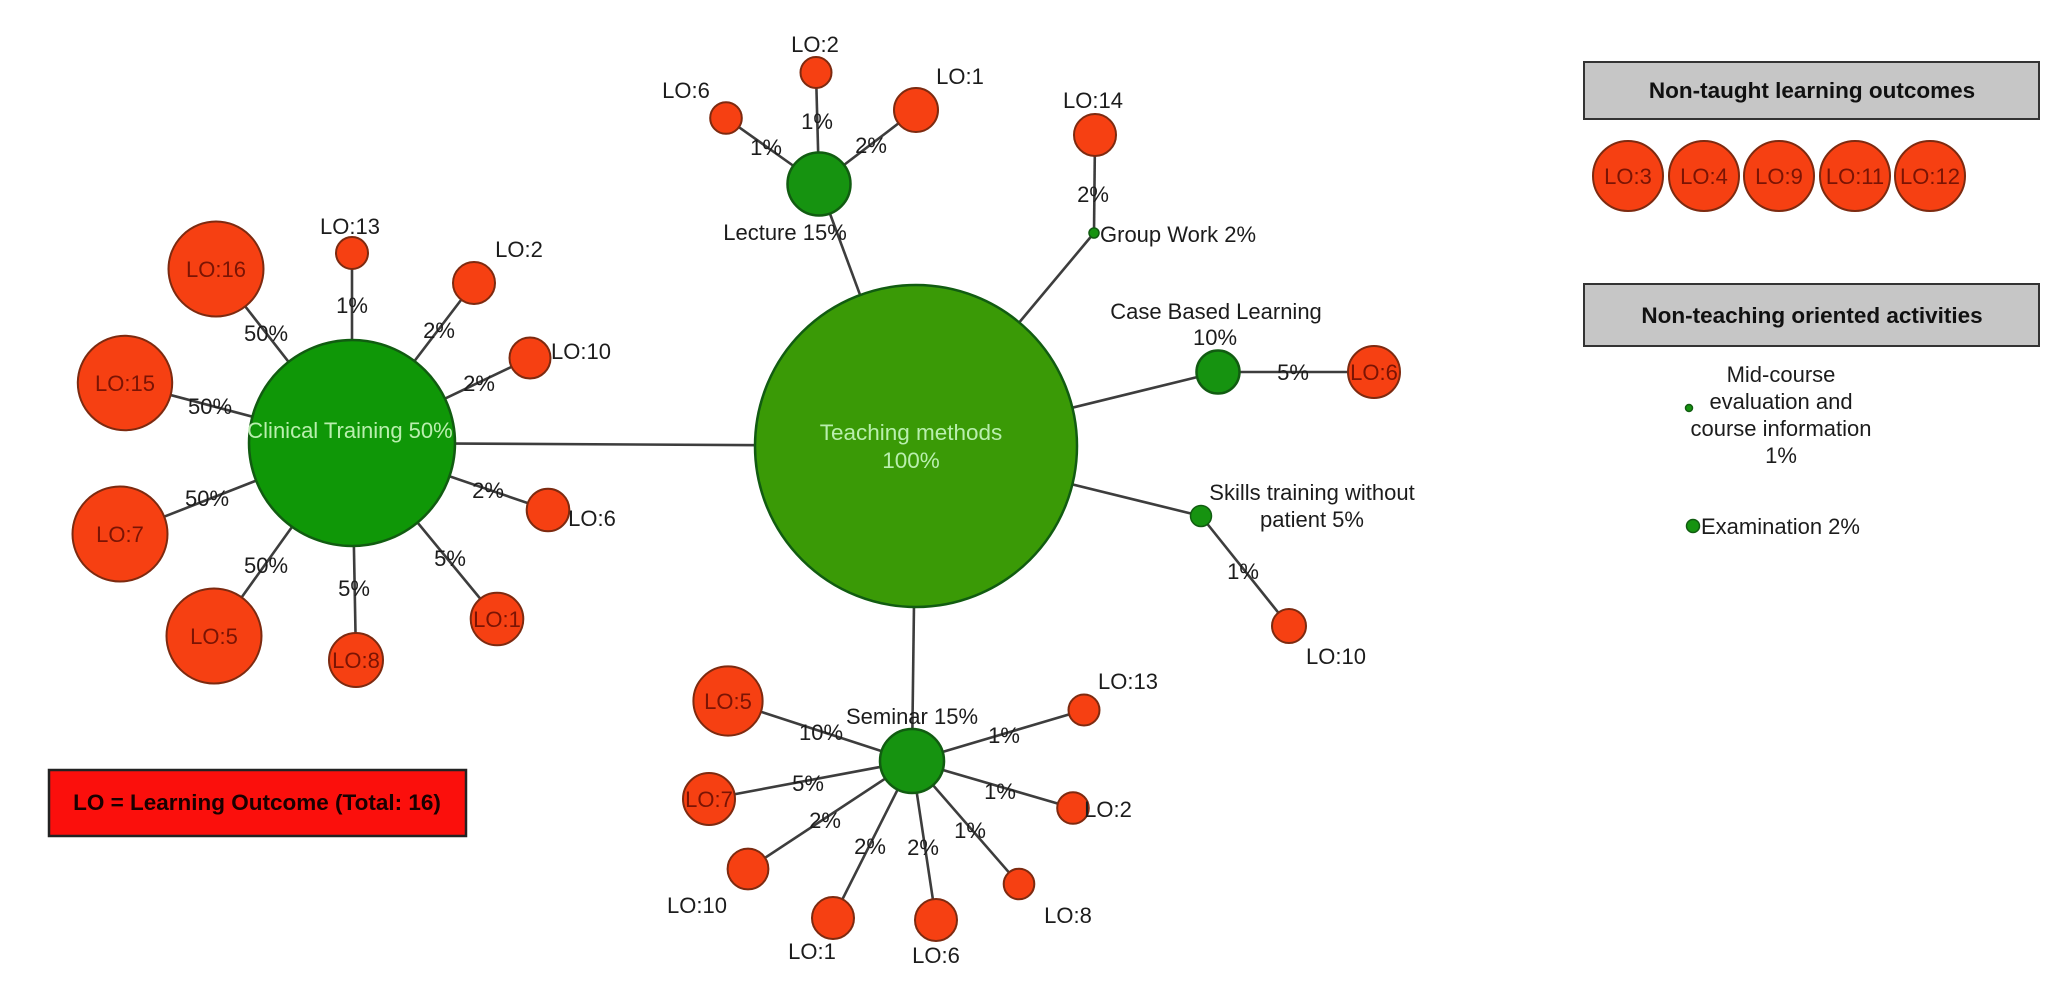 The width and height of the screenshot is (2059, 1001). Describe the element at coordinates (1178, 234) in the screenshot. I see `svg-text: Group Work 2%` at that location.